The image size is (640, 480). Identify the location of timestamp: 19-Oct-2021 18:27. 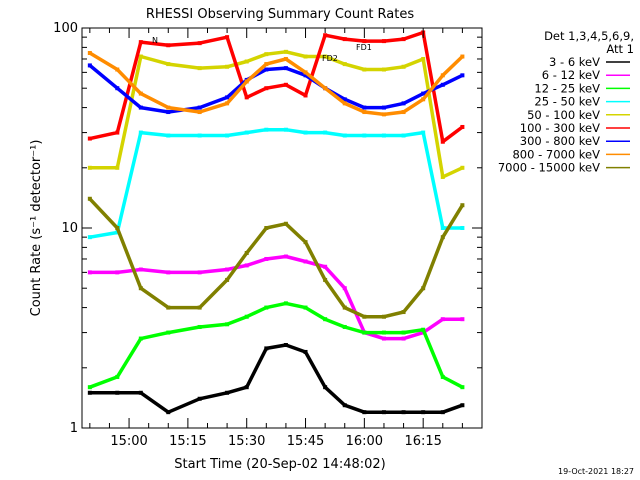
(596, 471).